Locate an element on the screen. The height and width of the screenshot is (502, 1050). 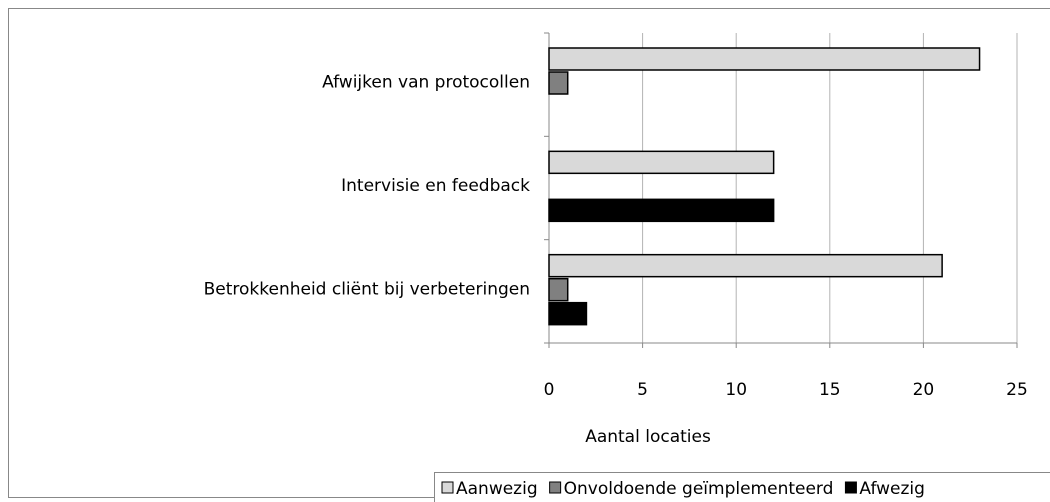
y-tick-label: Afwijken van protocollen is located at coordinates (426, 83).